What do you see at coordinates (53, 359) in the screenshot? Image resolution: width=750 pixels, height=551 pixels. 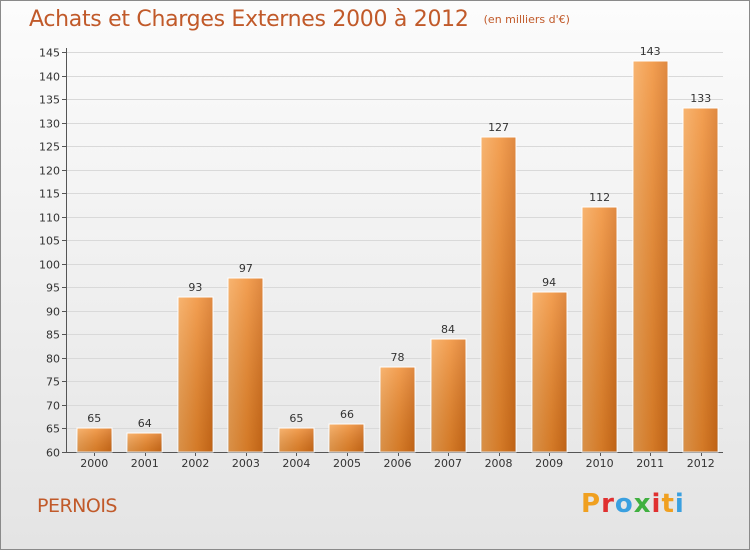 I see `y-tick-label: 80` at bounding box center [53, 359].